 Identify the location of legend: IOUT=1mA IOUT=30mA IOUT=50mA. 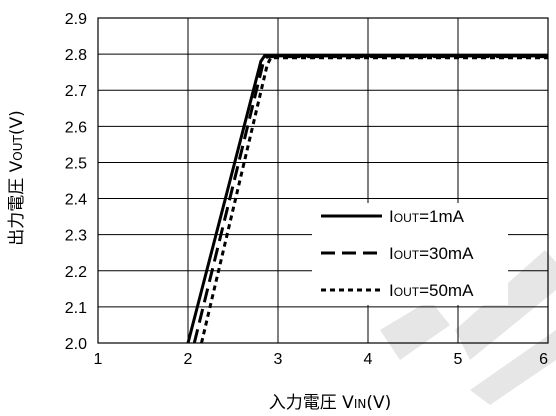
(410, 254).